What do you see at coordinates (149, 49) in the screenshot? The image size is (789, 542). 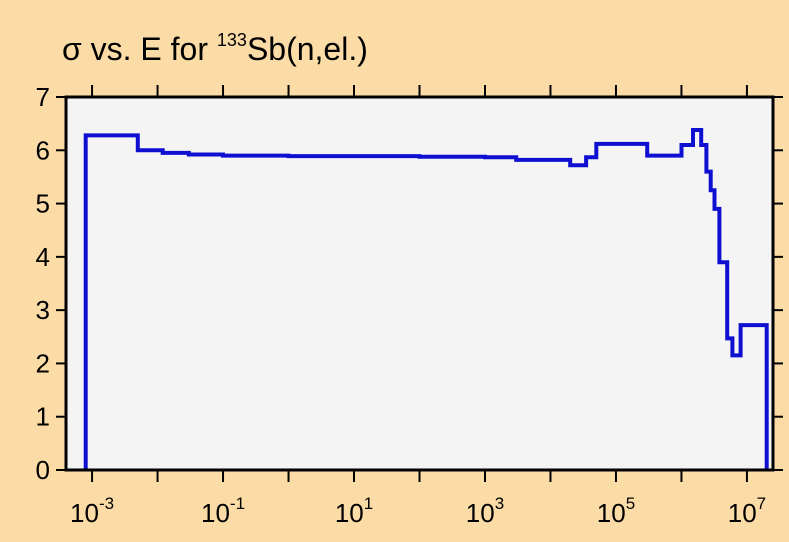 I see `title-text: vs. E for` at bounding box center [149, 49].